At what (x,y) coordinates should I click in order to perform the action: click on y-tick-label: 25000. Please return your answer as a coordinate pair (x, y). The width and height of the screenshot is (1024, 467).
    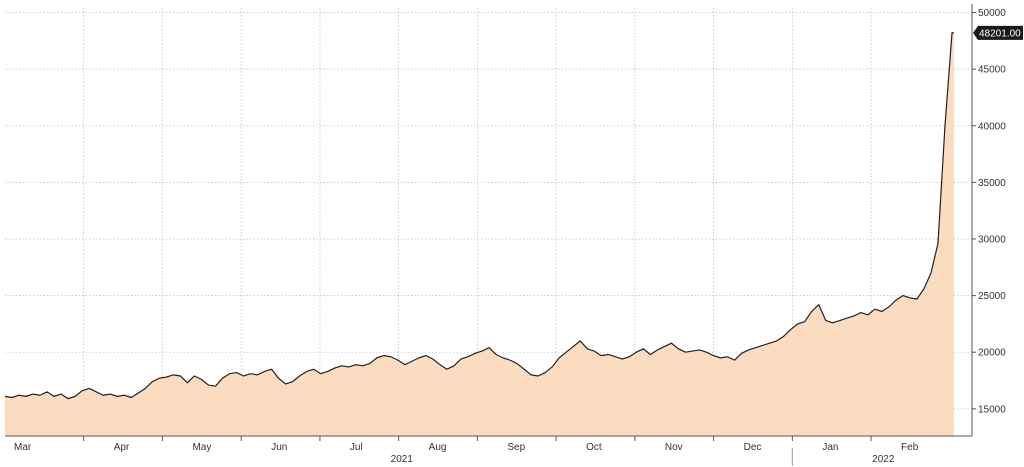
    Looking at the image, I should click on (992, 296).